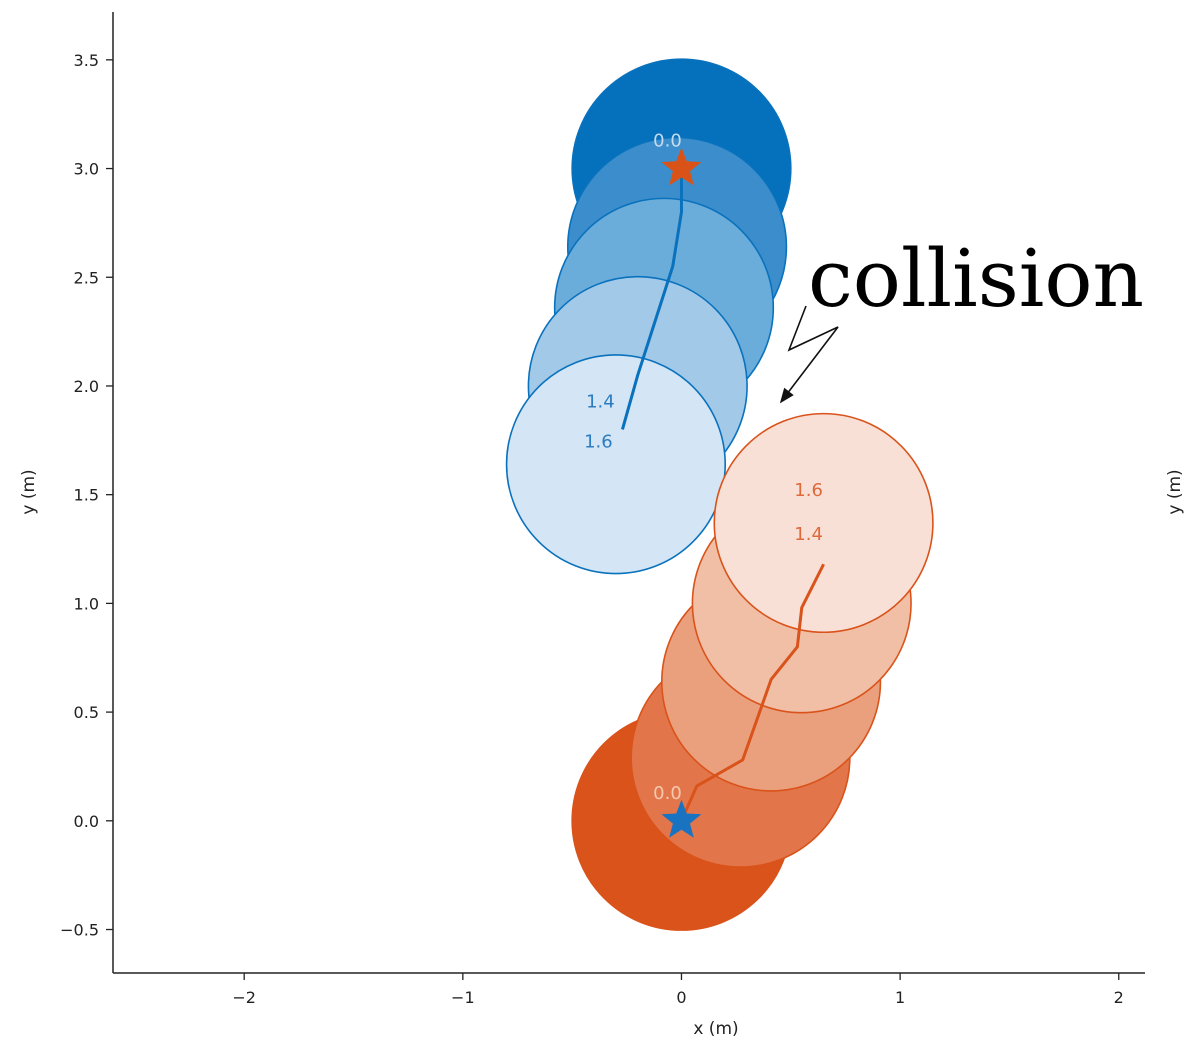 This screenshot has width=1196, height=1051. What do you see at coordinates (651, 299) in the screenshot?
I see `robot-blue-path` at bounding box center [651, 299].